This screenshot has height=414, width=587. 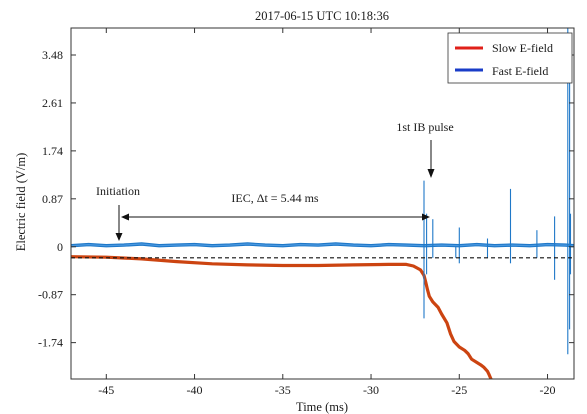 What do you see at coordinates (52, 55) in the screenshot?
I see `y-tick-label: 3.48` at bounding box center [52, 55].